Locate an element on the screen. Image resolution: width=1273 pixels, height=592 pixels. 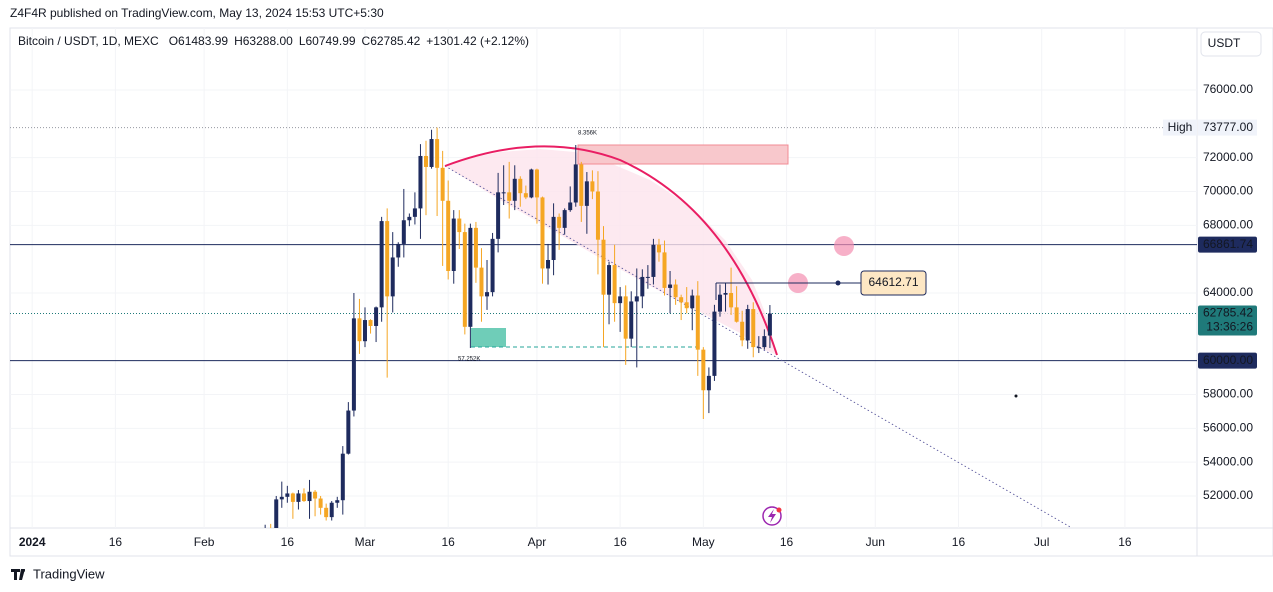
x-tick-label: 2024 is located at coordinates (32, 542).